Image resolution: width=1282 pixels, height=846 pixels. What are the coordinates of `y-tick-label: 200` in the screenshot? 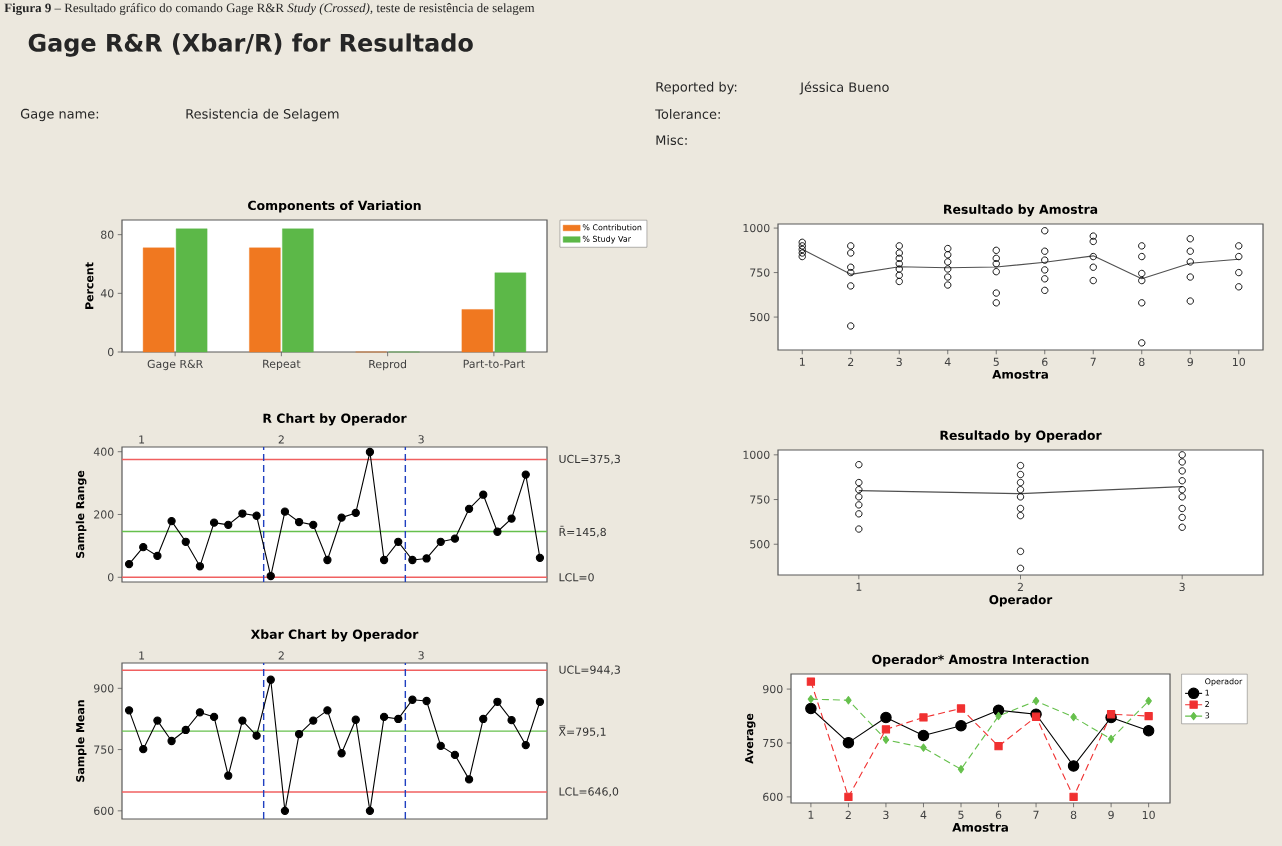 It's located at (104, 514).